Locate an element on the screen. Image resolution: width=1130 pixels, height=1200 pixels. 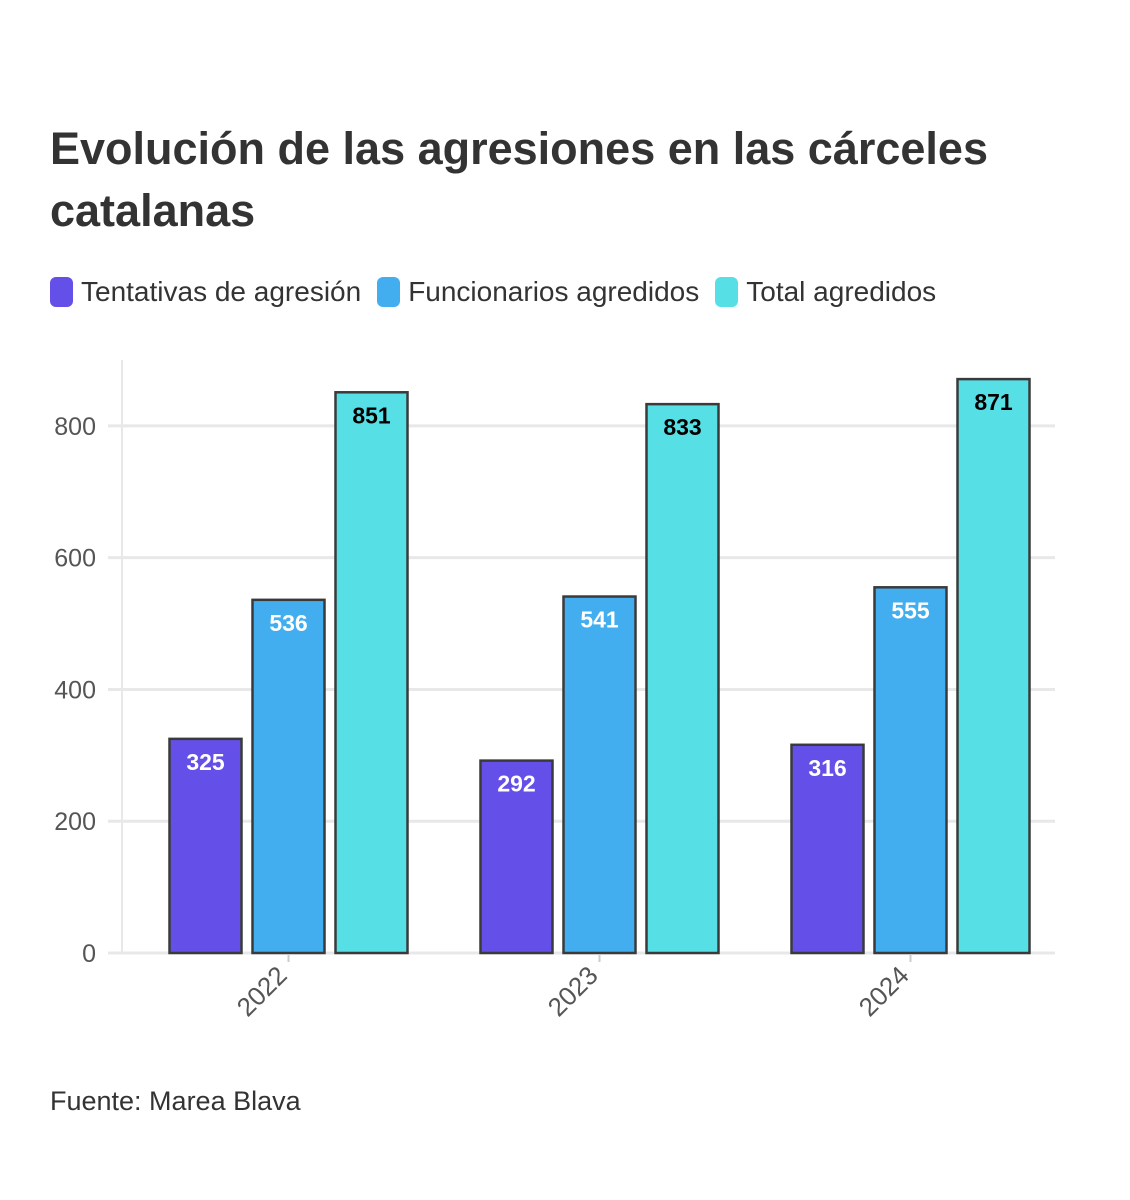
data-label-halo: 871 is located at coordinates (993, 402).